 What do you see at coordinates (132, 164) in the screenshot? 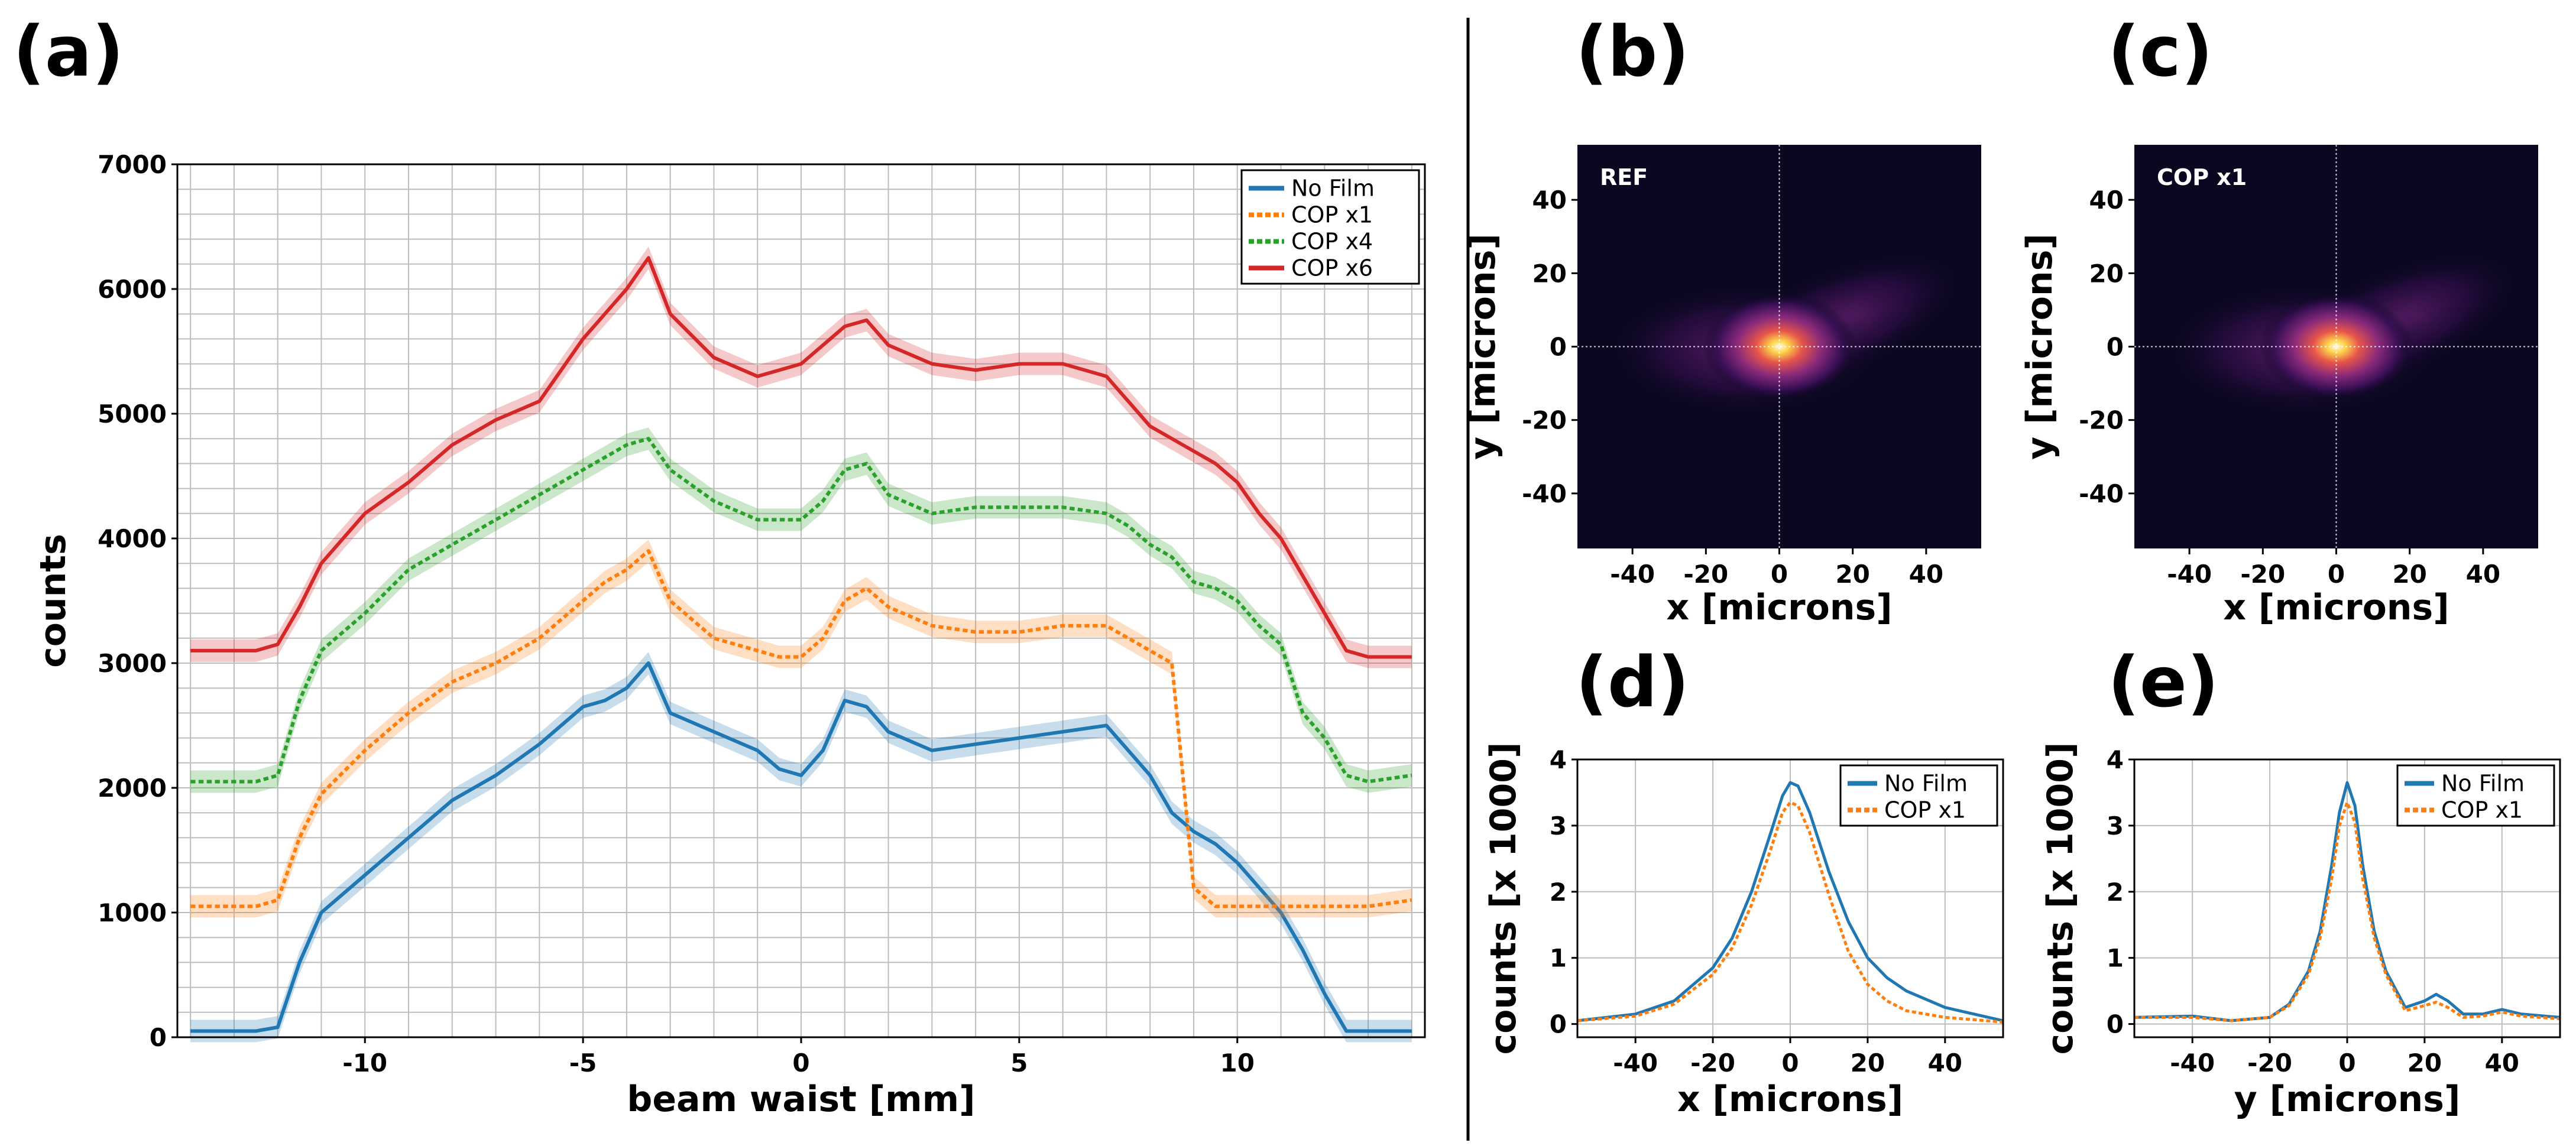
I see `y-tick-label: 7000` at bounding box center [132, 164].